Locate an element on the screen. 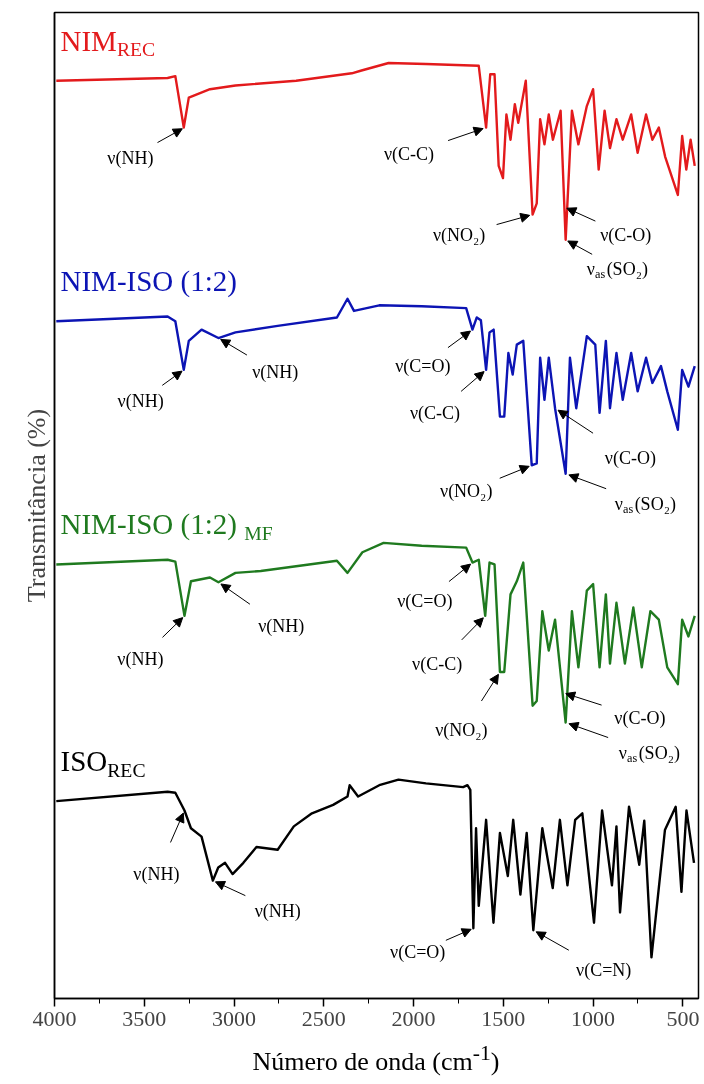 This screenshot has width=704, height=1084. x-tick-label: 4000 is located at coordinates (54, 1018).